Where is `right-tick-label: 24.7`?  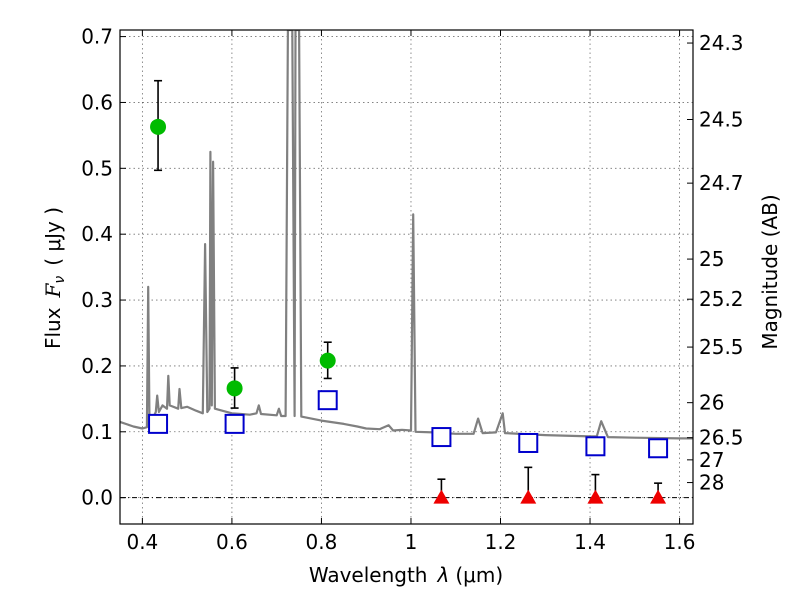 right-tick-label: 24.7 is located at coordinates (721, 183).